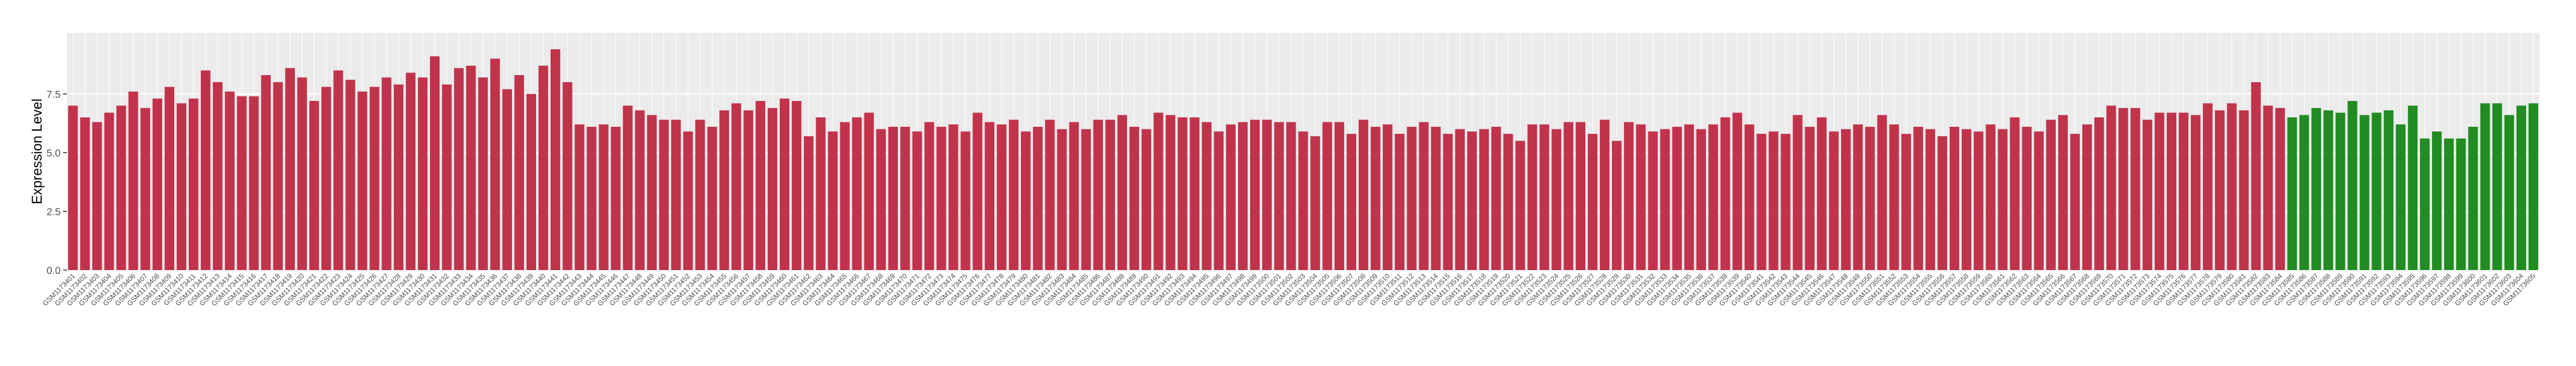 The height and width of the screenshot is (366, 2576). I want to click on y-tick-label: 7.5, so click(54, 95).